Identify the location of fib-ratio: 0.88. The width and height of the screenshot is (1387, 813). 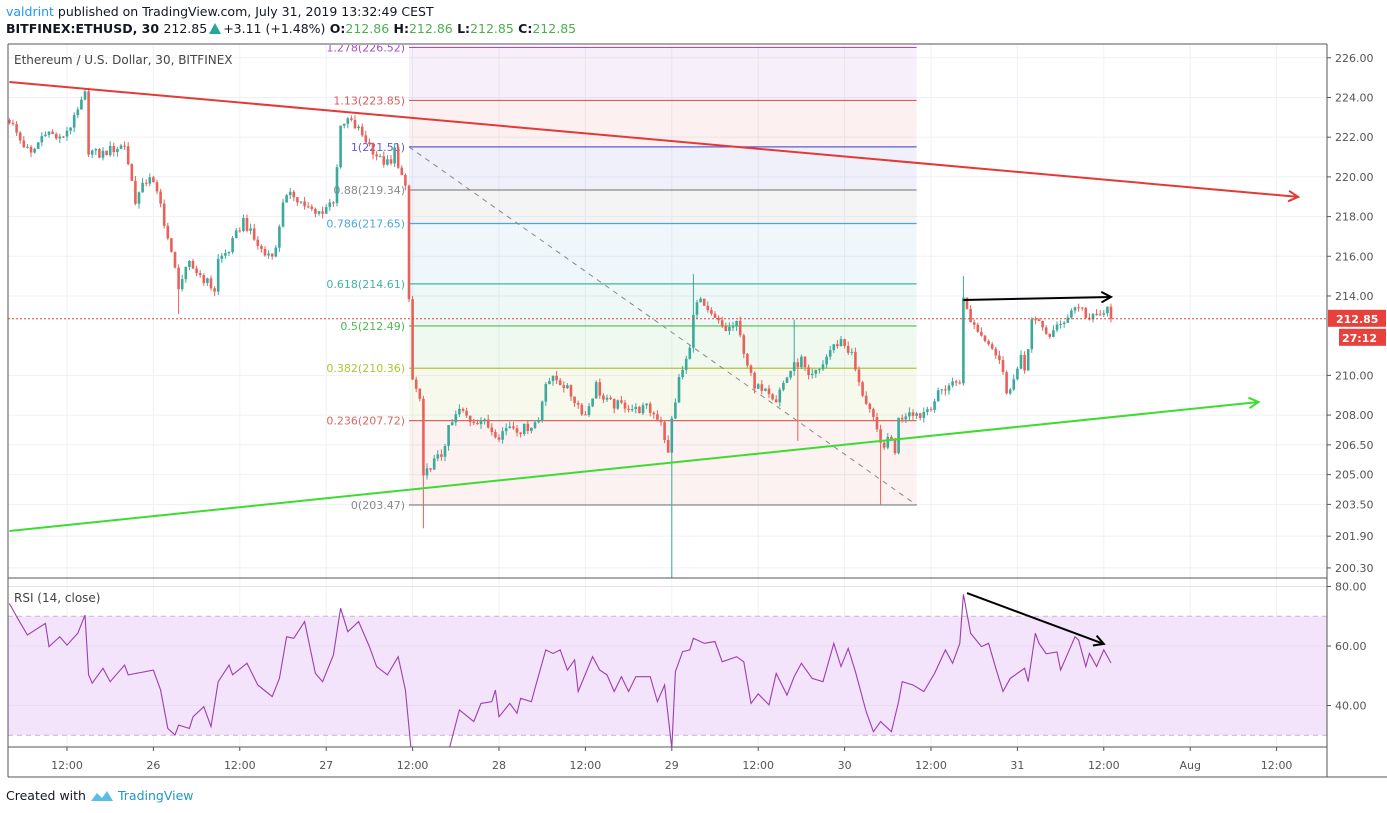
(345, 190).